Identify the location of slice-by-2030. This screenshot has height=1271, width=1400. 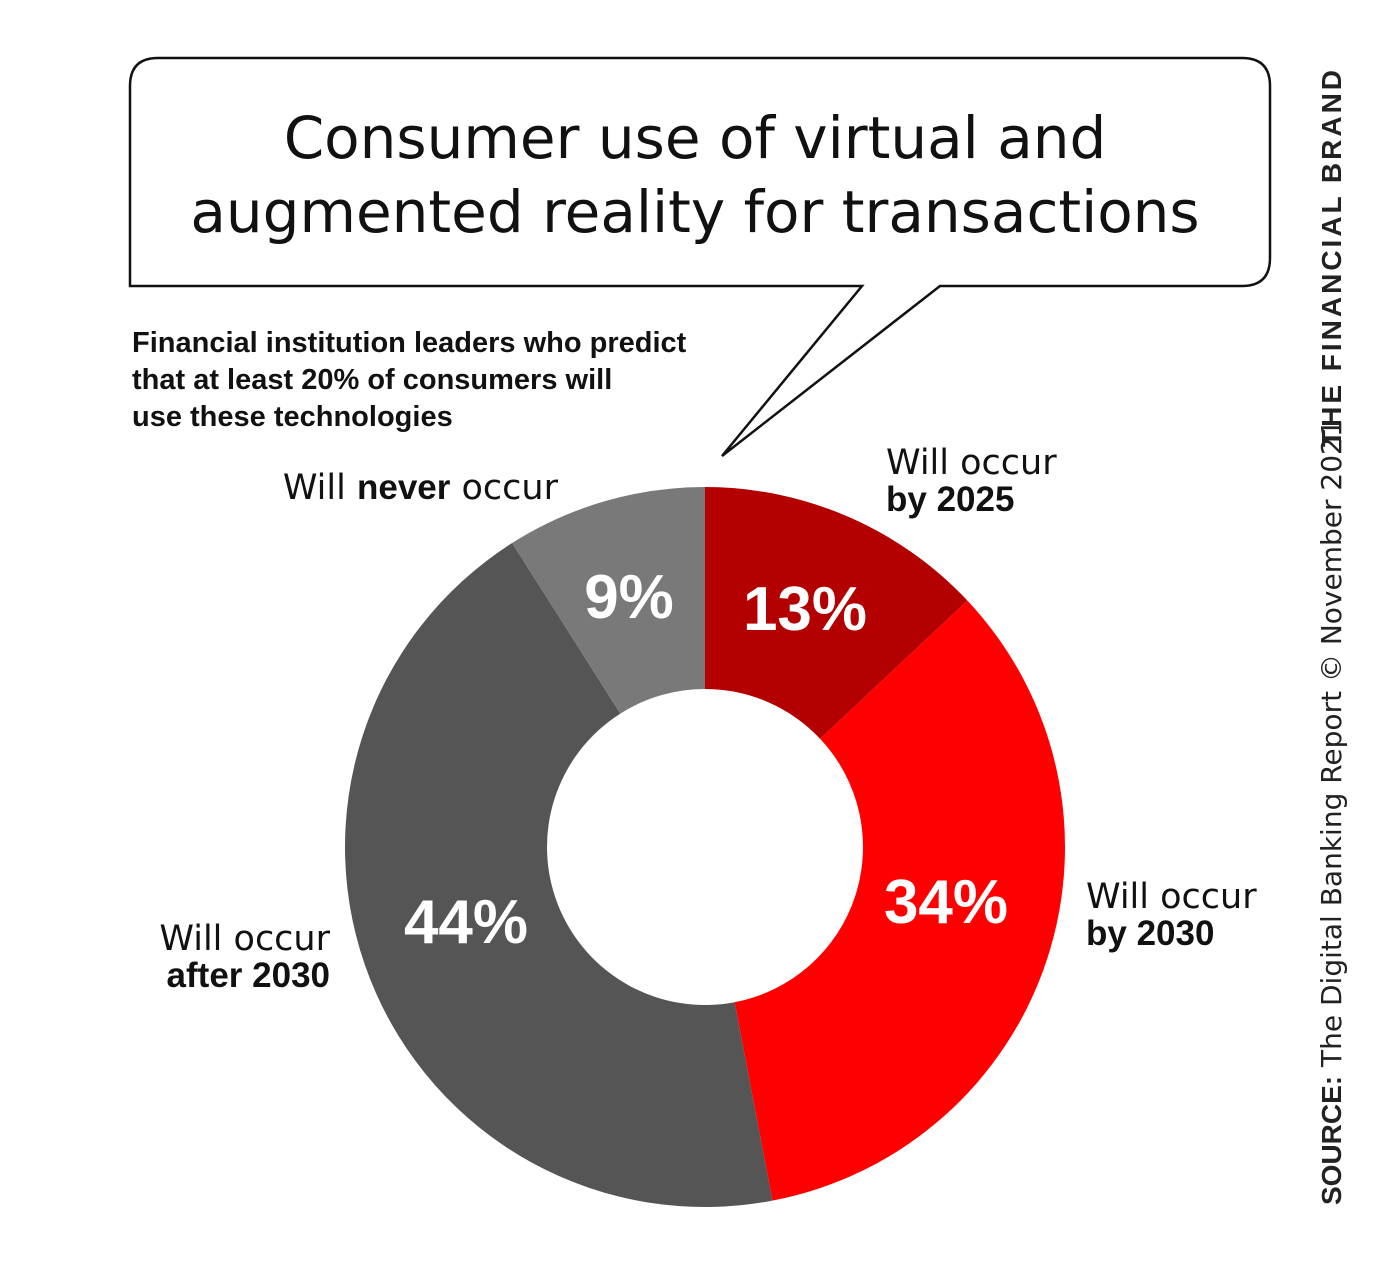
(899, 900).